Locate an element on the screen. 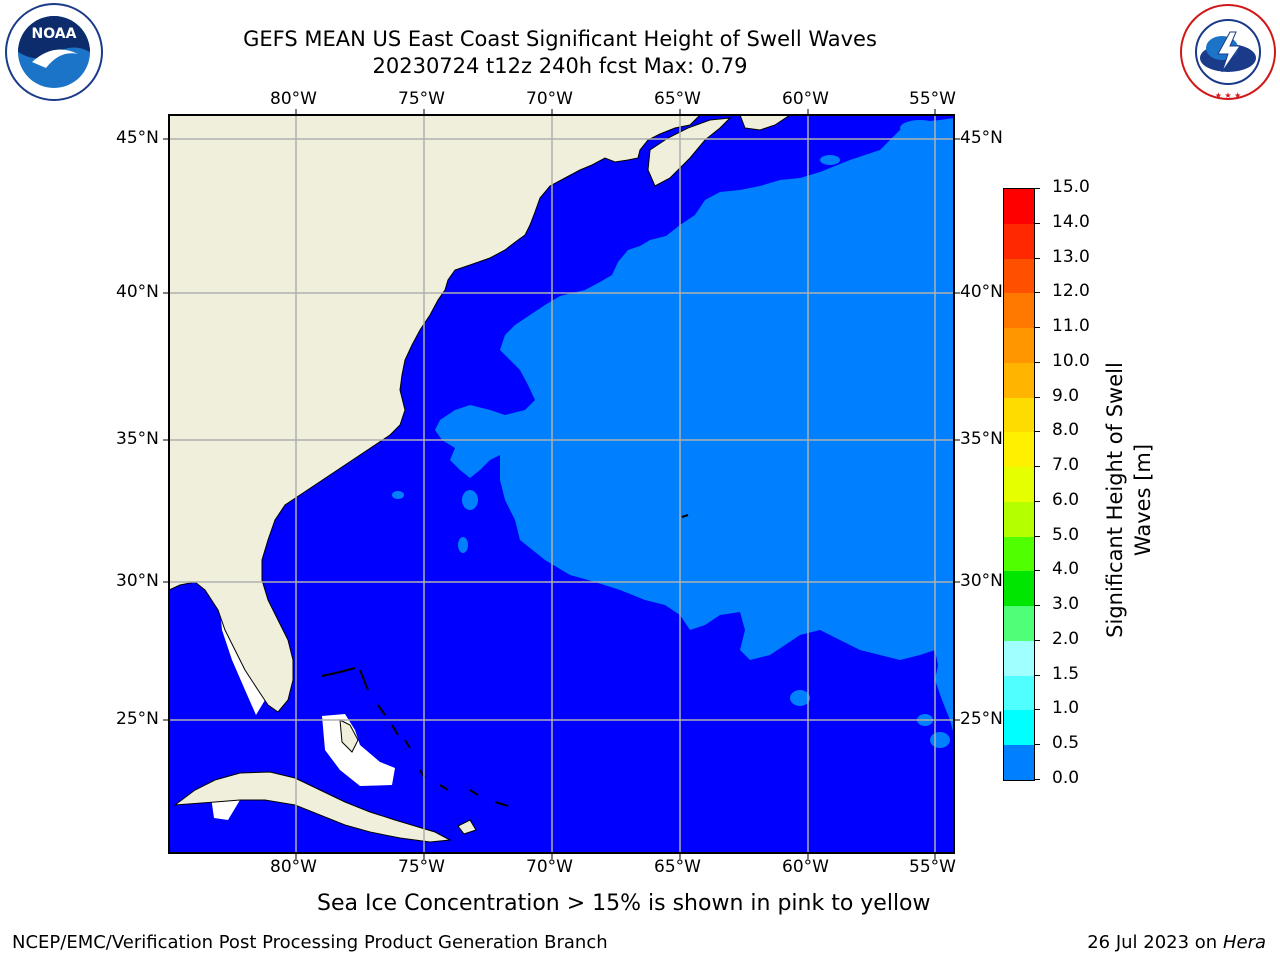 This screenshot has height=960, width=1280. land-cuba is located at coordinates (312, 807).